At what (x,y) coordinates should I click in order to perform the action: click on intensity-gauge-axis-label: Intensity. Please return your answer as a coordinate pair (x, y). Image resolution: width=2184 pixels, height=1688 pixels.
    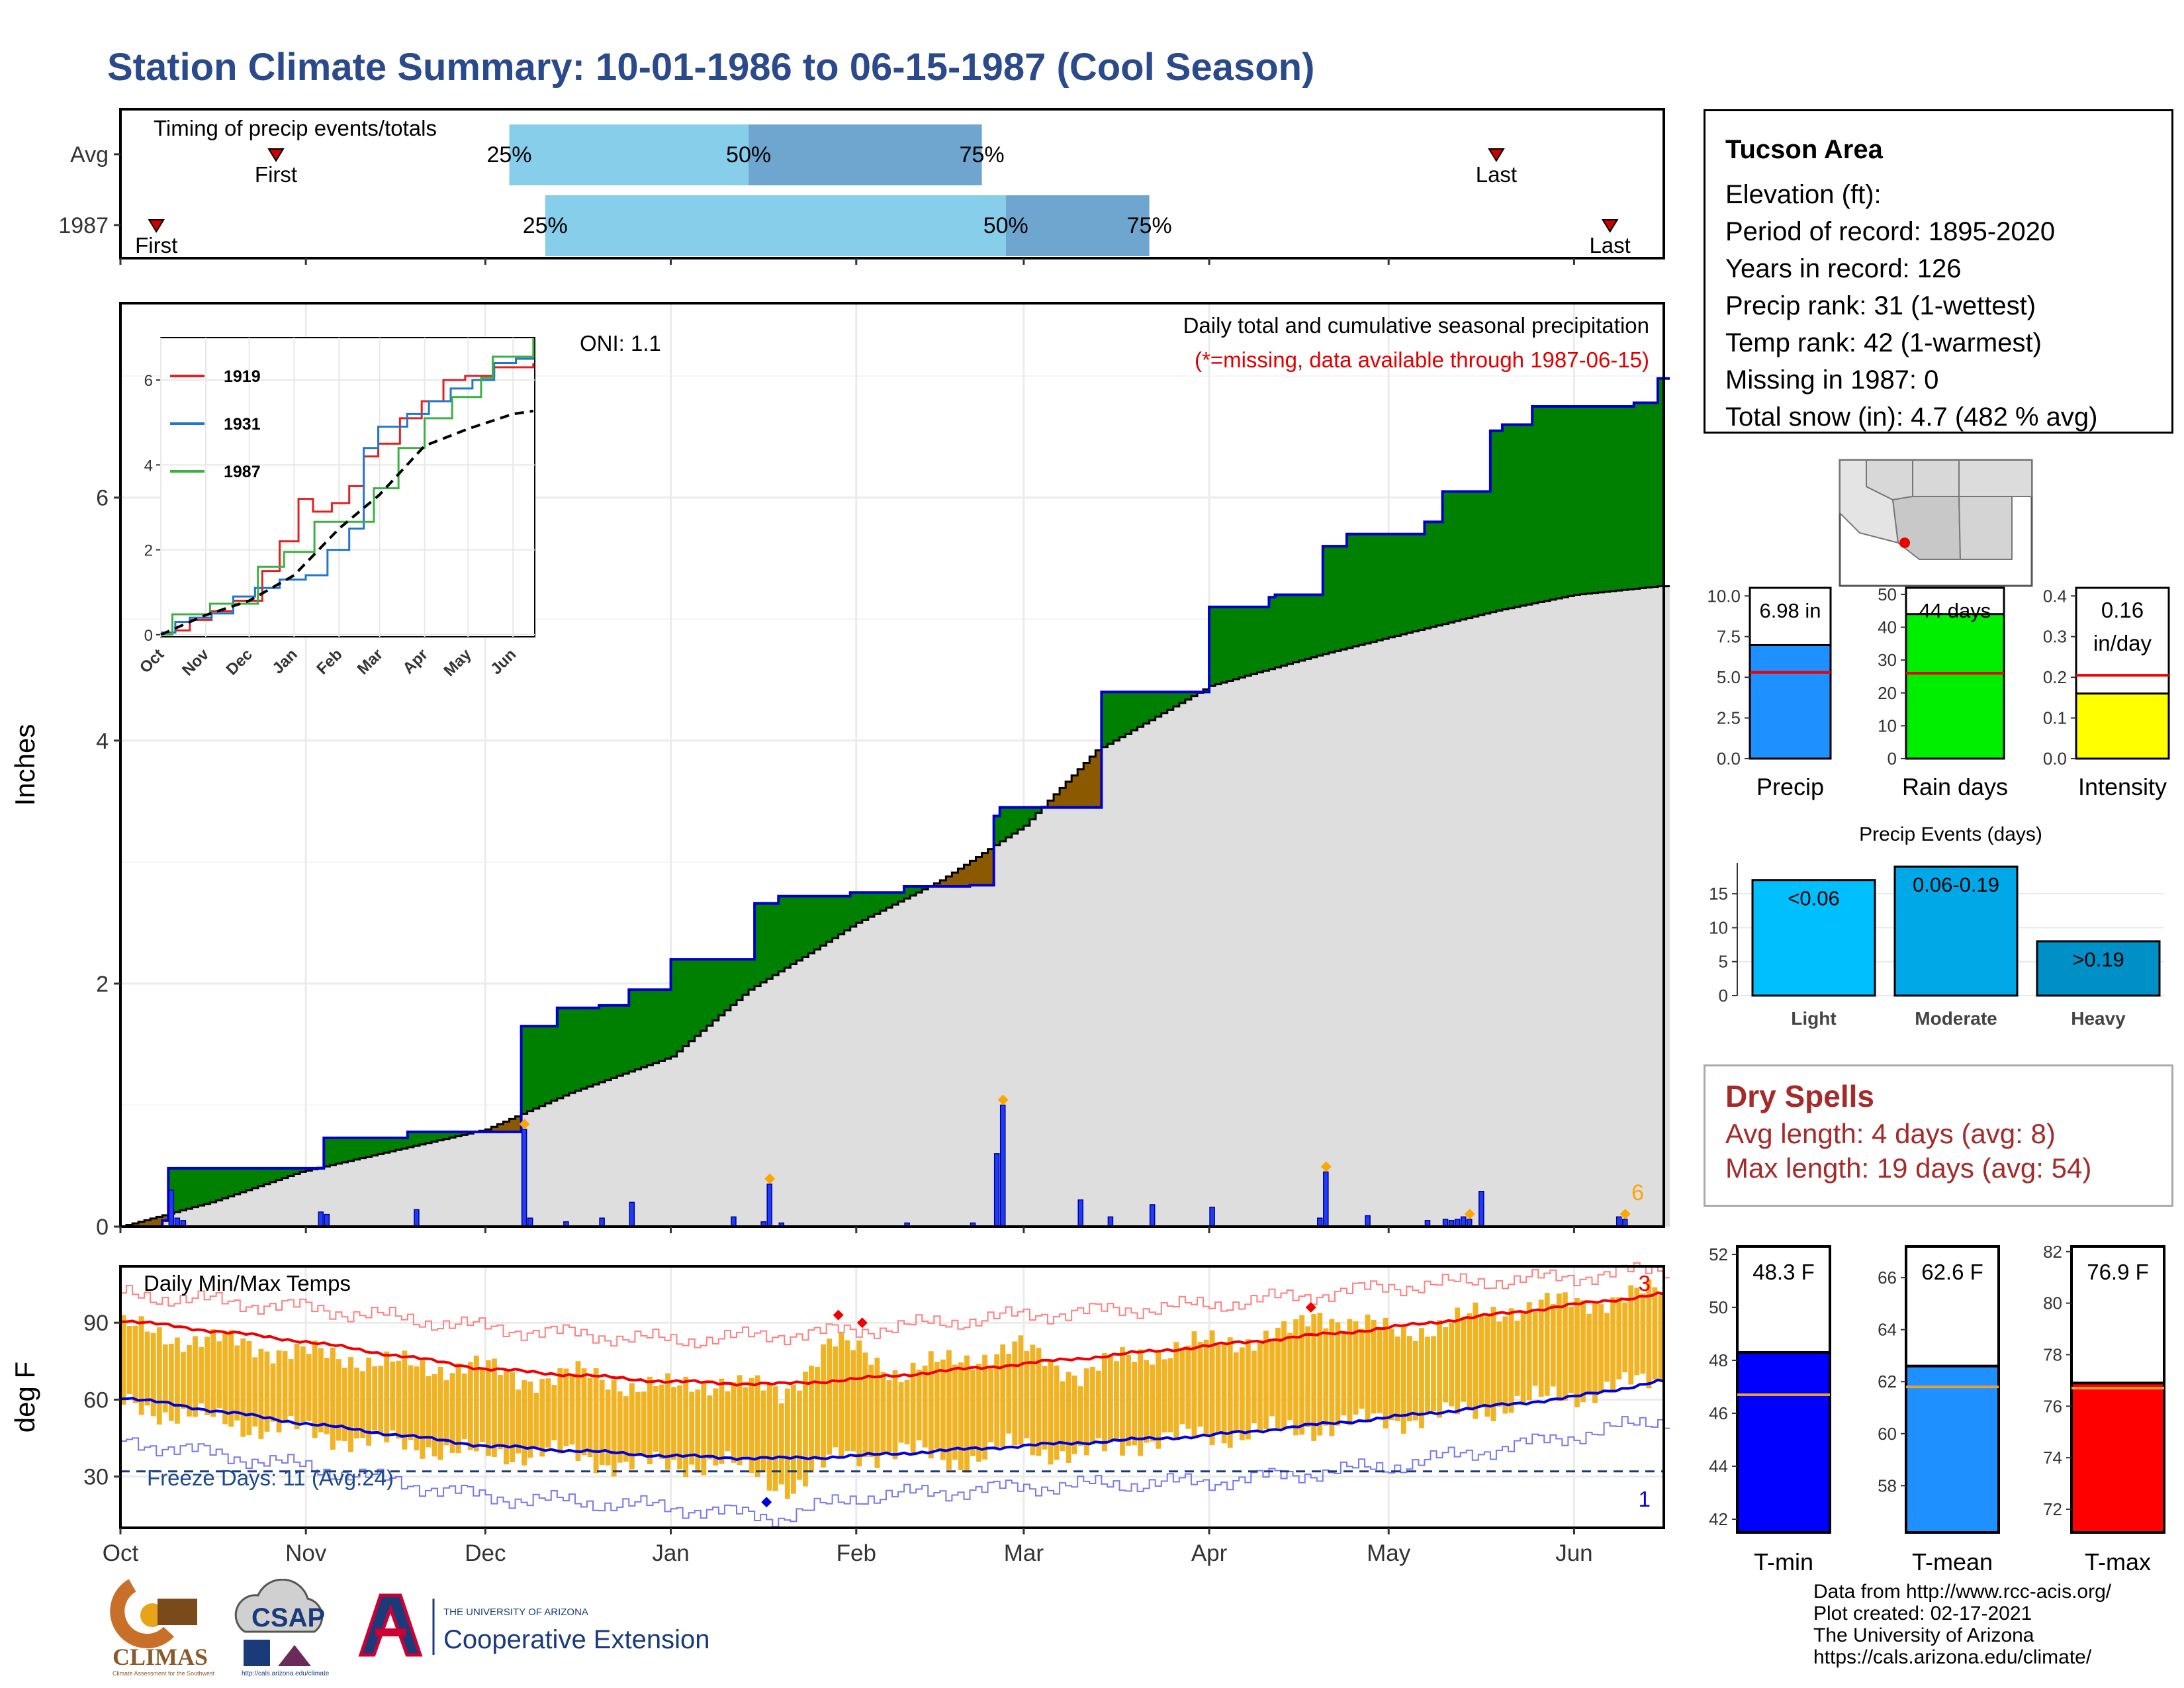
    Looking at the image, I should click on (2122, 786).